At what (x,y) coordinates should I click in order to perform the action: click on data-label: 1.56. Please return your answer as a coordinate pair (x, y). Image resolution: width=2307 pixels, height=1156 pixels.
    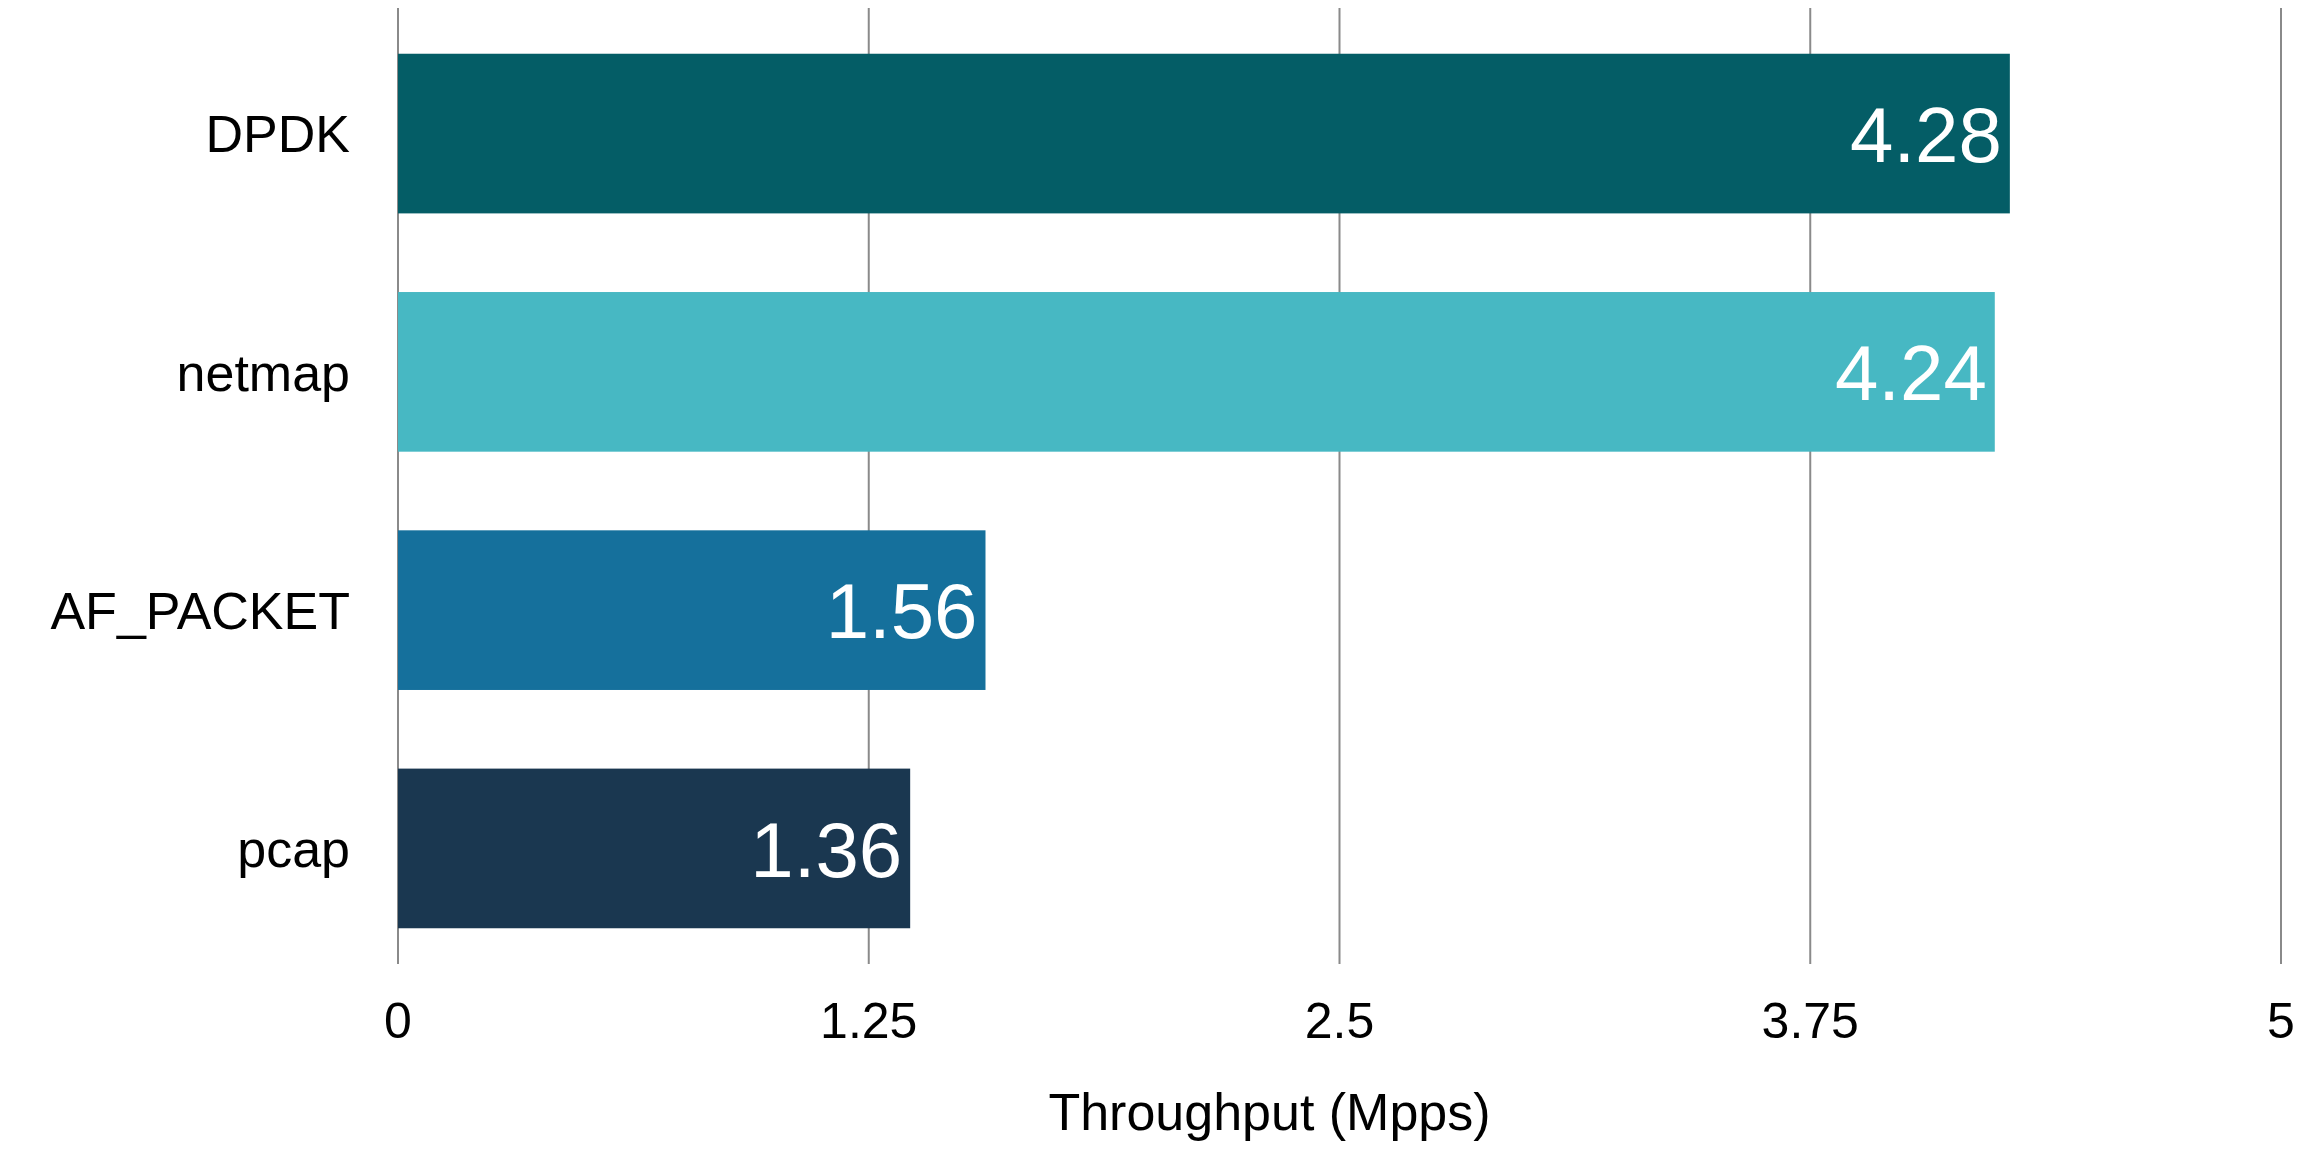
    Looking at the image, I should click on (901, 611).